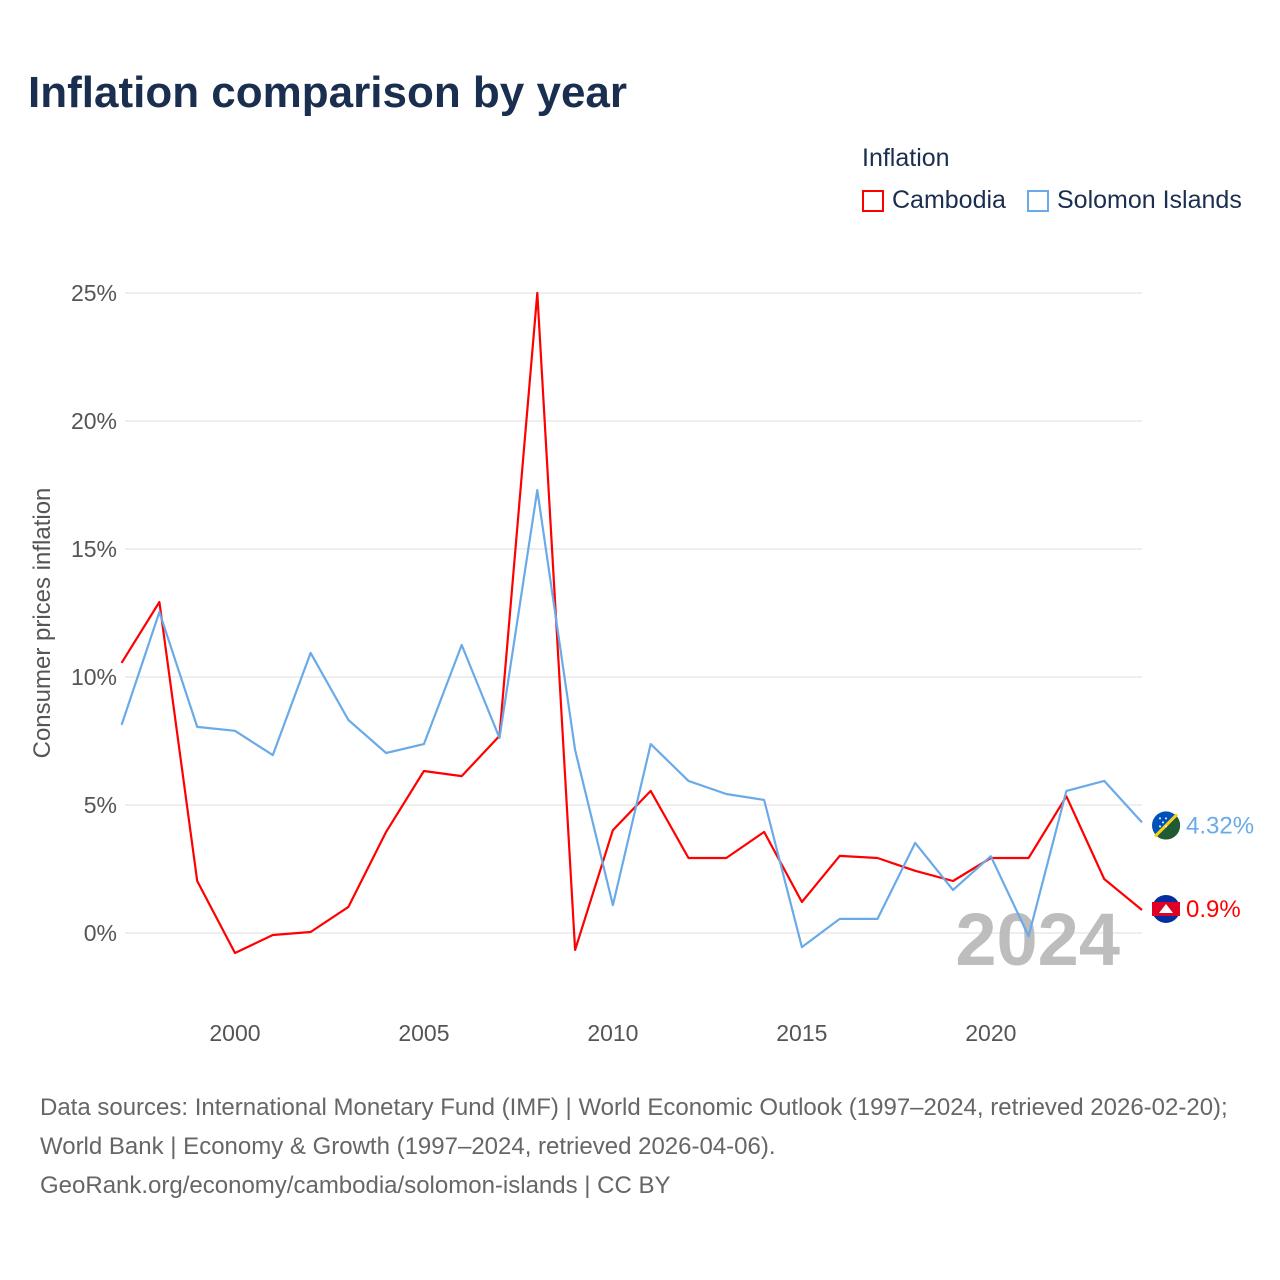  What do you see at coordinates (94, 421) in the screenshot?
I see `y-tick-label: 20%` at bounding box center [94, 421].